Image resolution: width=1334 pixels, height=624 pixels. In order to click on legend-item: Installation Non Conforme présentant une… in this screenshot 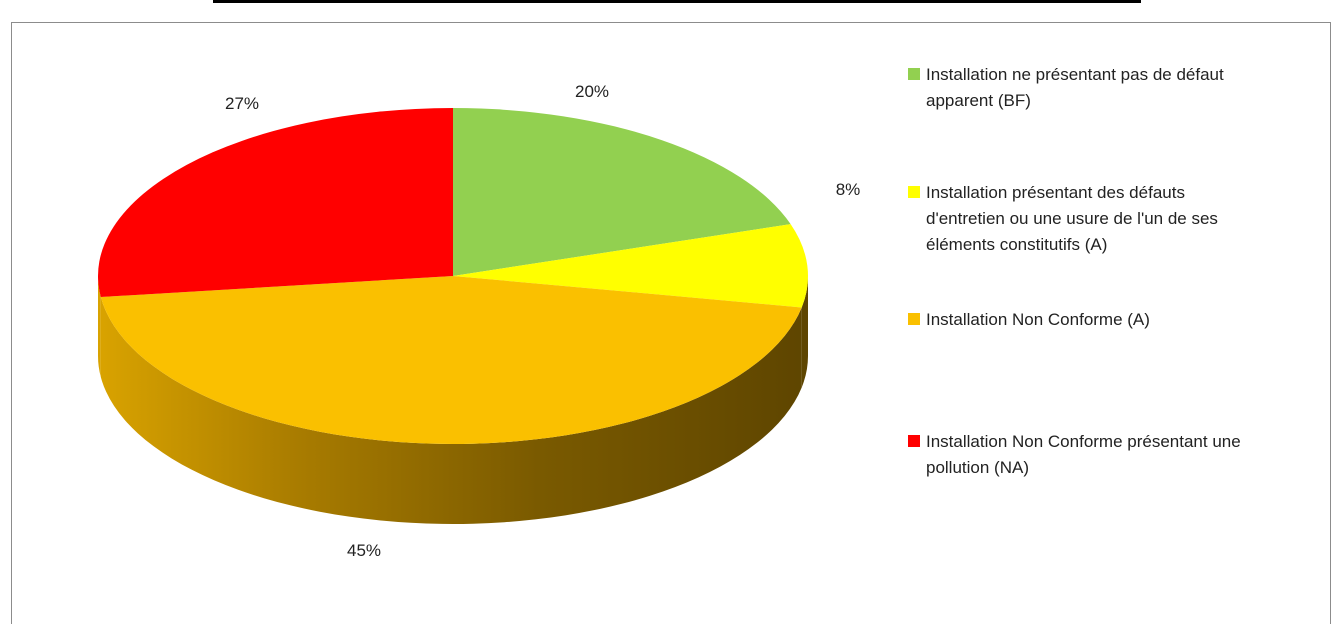, I will do `click(1074, 455)`.